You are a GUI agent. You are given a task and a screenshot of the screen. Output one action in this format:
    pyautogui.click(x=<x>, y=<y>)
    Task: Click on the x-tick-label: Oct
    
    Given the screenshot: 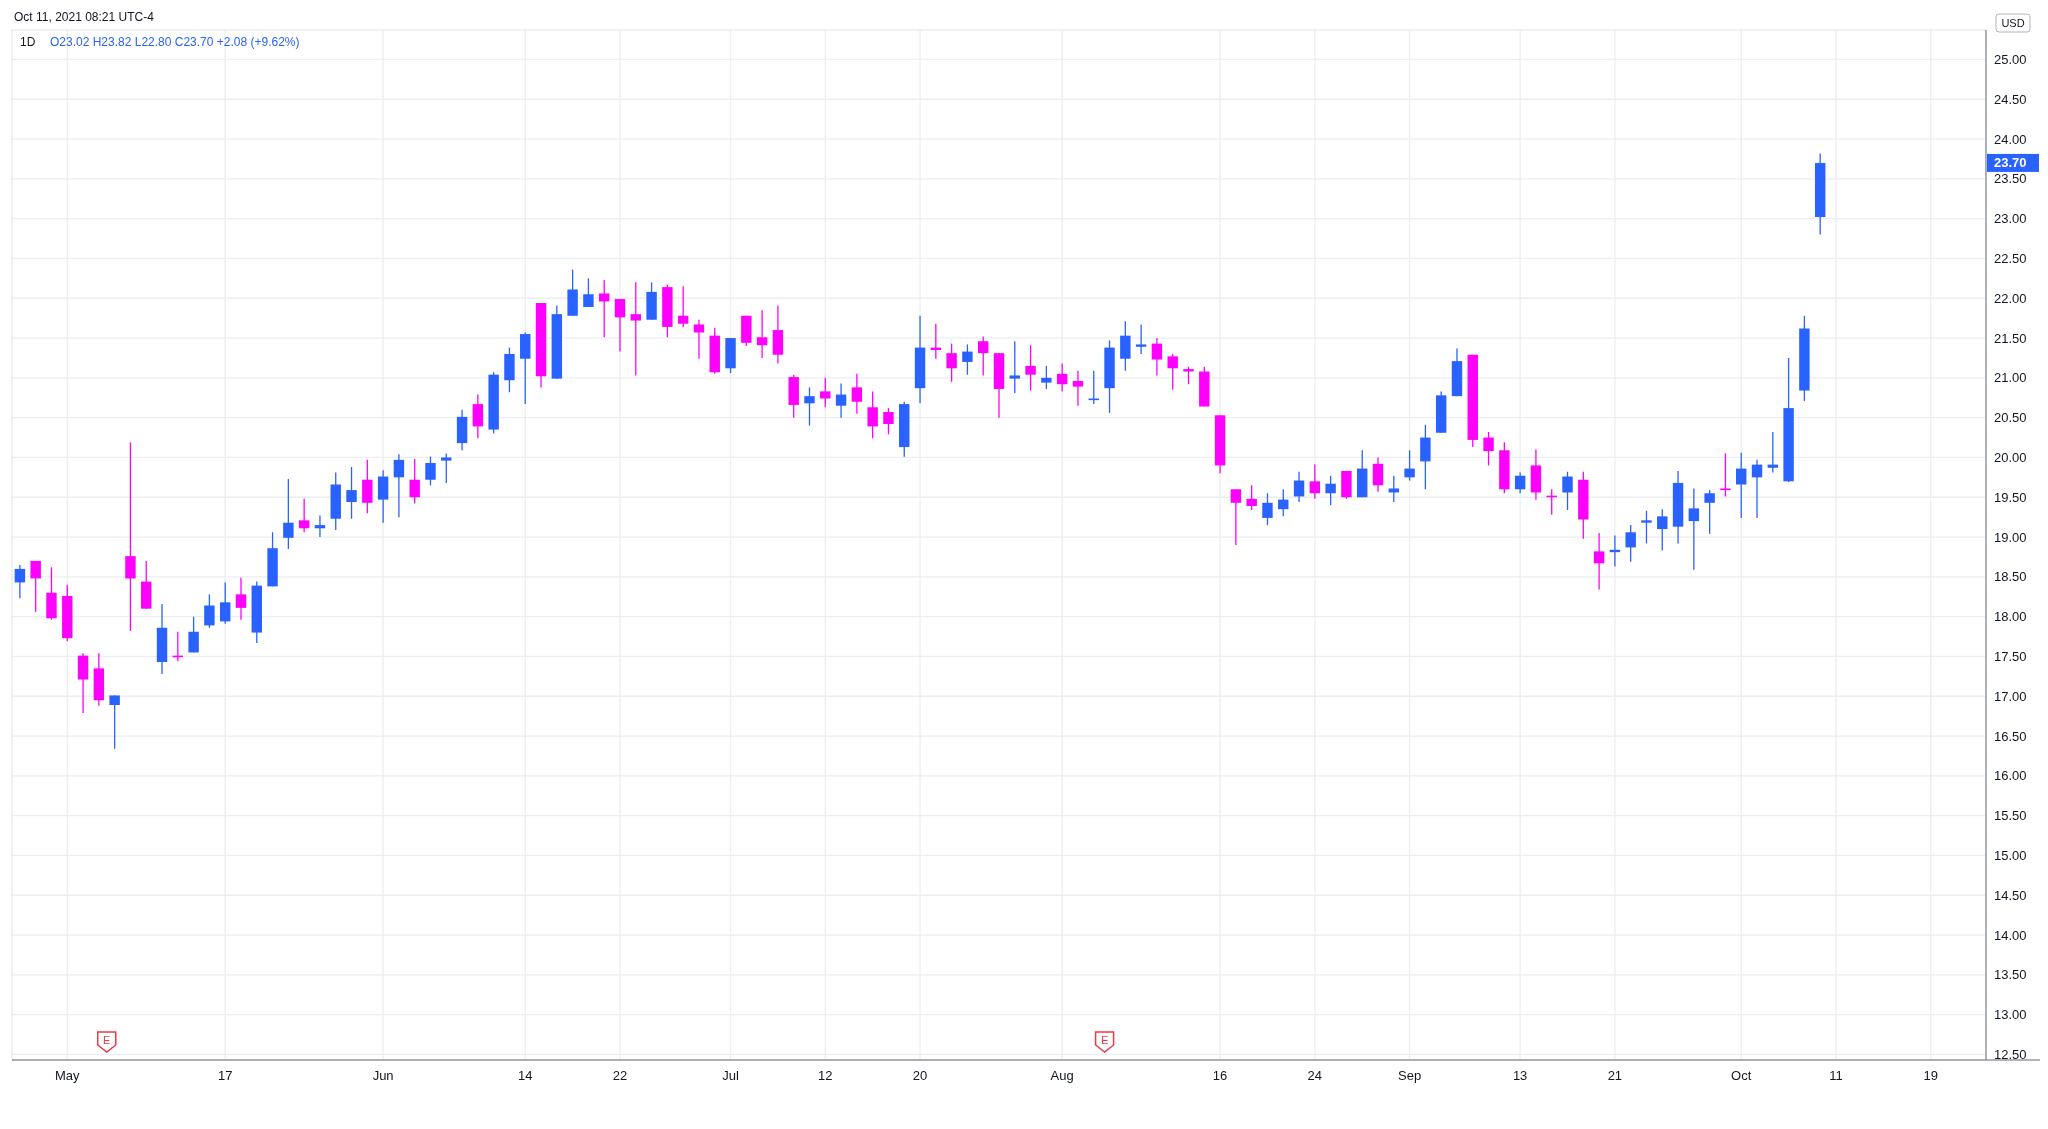 What is the action you would take?
    pyautogui.click(x=1741, y=1075)
    